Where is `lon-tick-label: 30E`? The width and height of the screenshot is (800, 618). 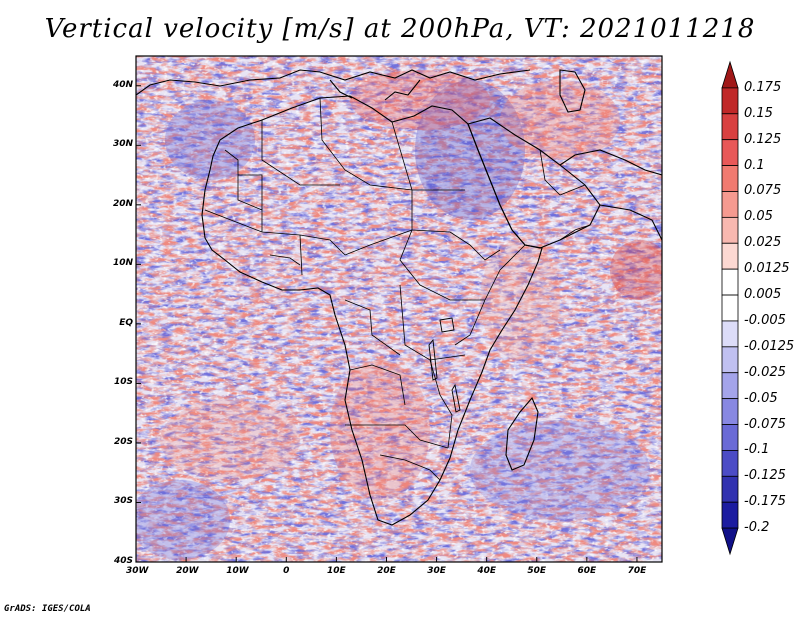 lon-tick-label: 30E is located at coordinates (436, 571).